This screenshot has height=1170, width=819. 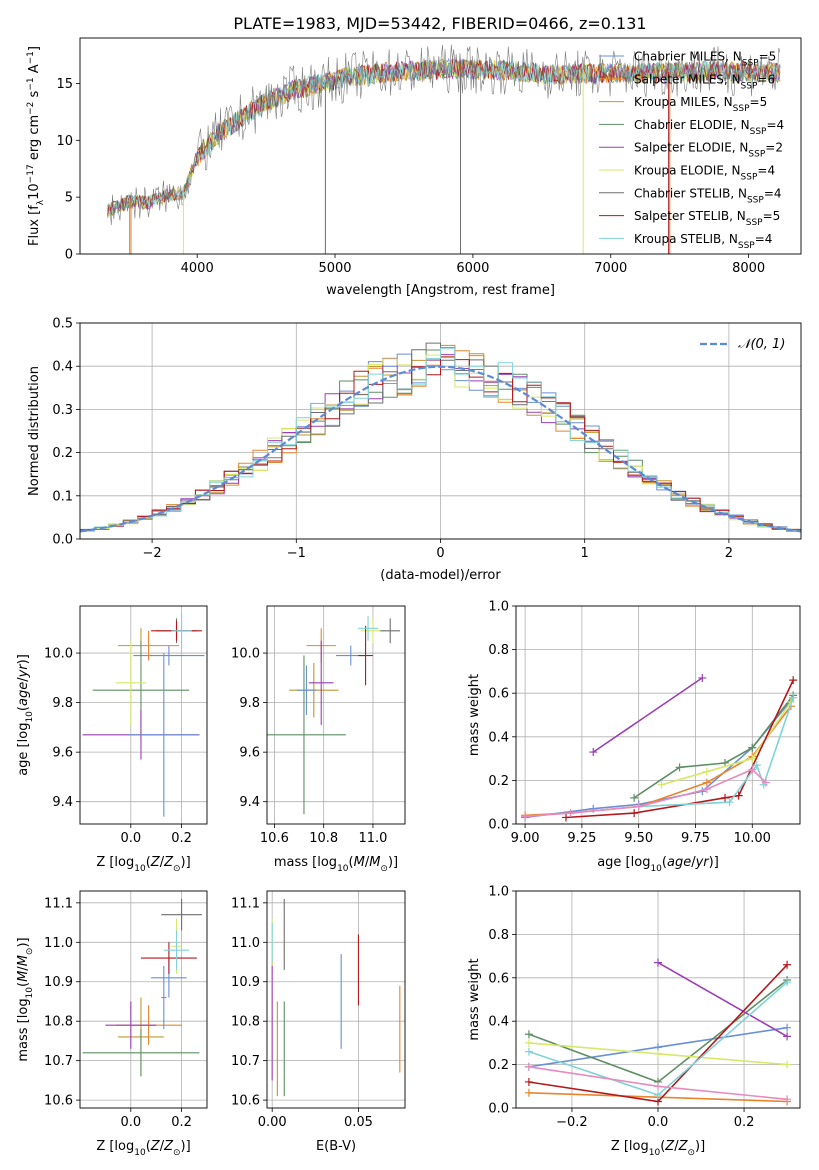 I want to click on y-axis-label: age [log10(age/yr)], so click(x=25, y=715).